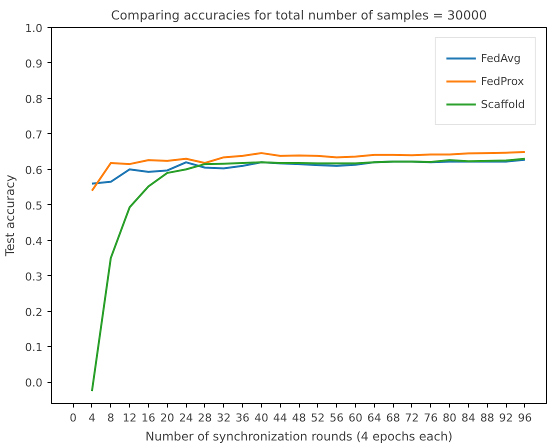  I want to click on y-tick-label: 0.7, so click(34, 135).